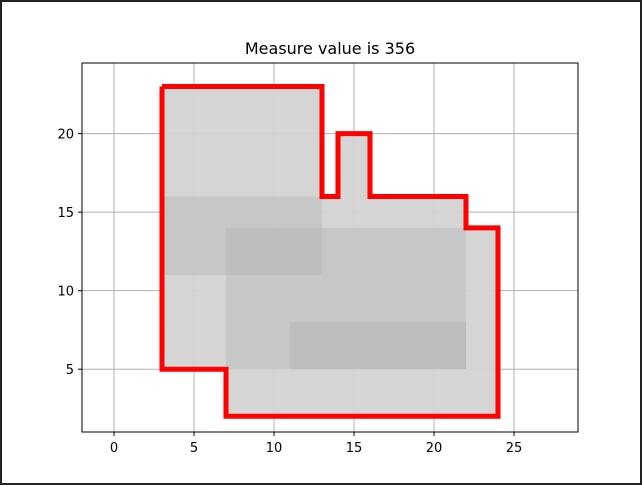 This screenshot has height=487, width=642. Describe the element at coordinates (354, 448) in the screenshot. I see `x-tick-label: 15` at that location.